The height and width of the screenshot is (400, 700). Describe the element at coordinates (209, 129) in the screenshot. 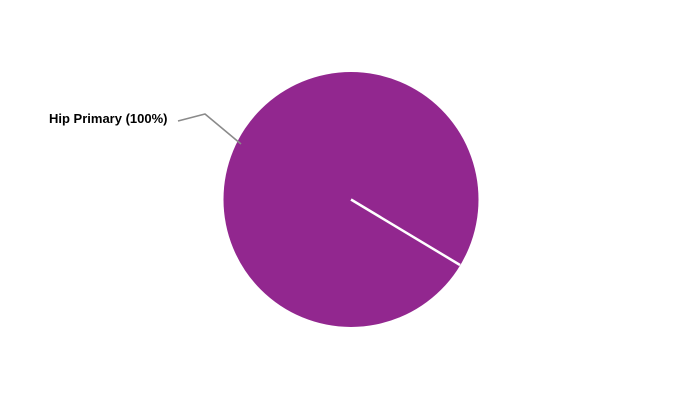

I see `label-leader-line` at that location.